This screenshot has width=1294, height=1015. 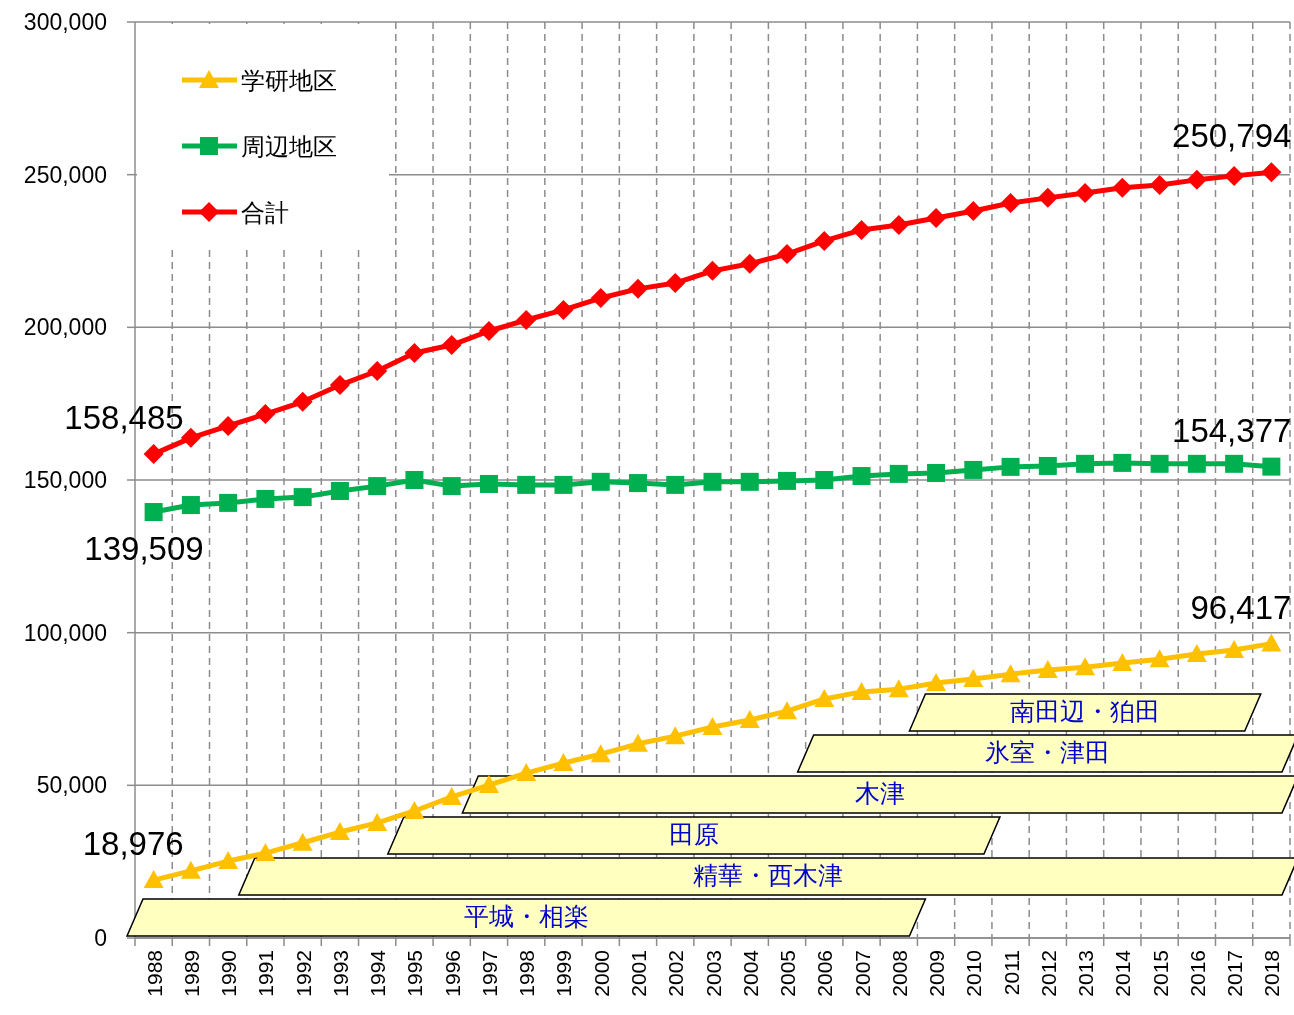 What do you see at coordinates (1272, 973) in the screenshot?
I see `x-tick-label: 2018` at bounding box center [1272, 973].